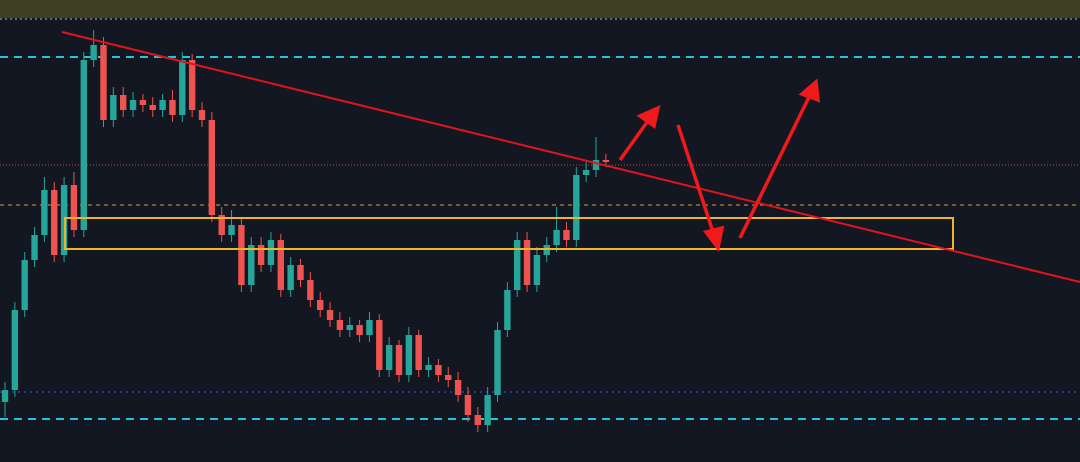 The width and height of the screenshot is (1080, 462). Describe the element at coordinates (540, 9) in the screenshot. I see `top-bar` at that location.